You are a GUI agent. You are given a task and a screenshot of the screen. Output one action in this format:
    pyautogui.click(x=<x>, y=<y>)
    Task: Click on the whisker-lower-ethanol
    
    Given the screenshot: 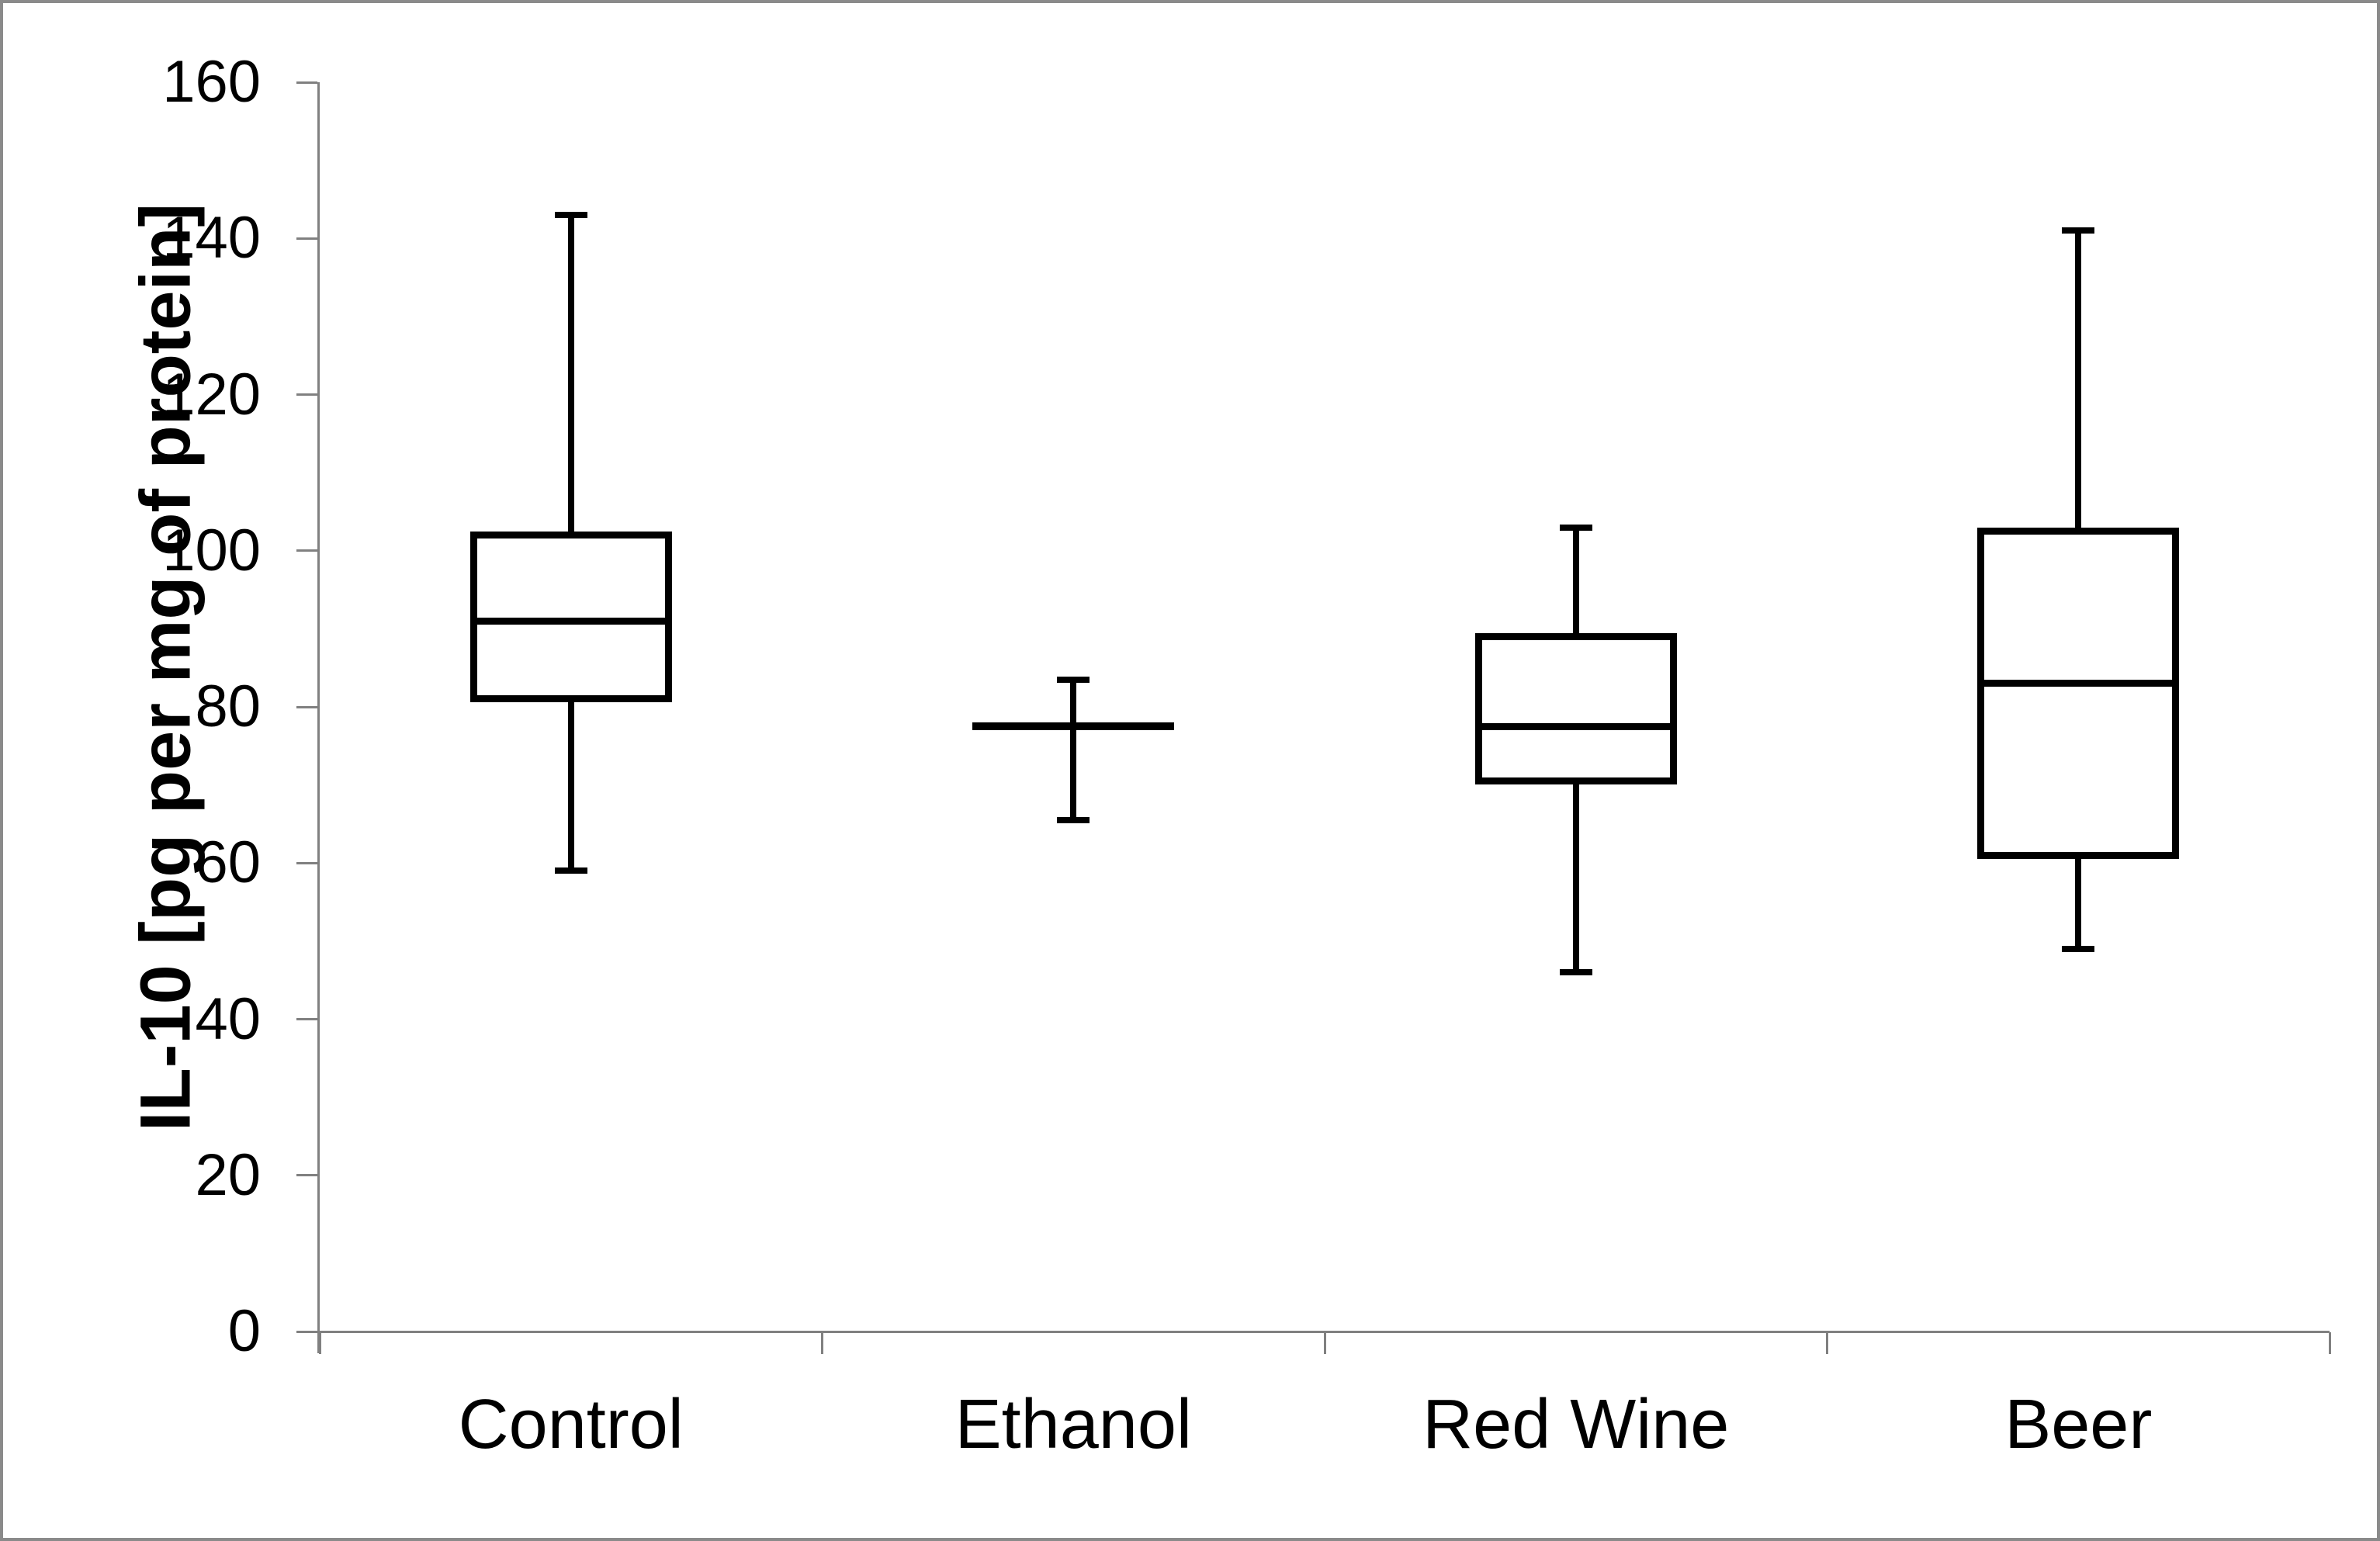 What is the action you would take?
    pyautogui.click(x=1073, y=773)
    